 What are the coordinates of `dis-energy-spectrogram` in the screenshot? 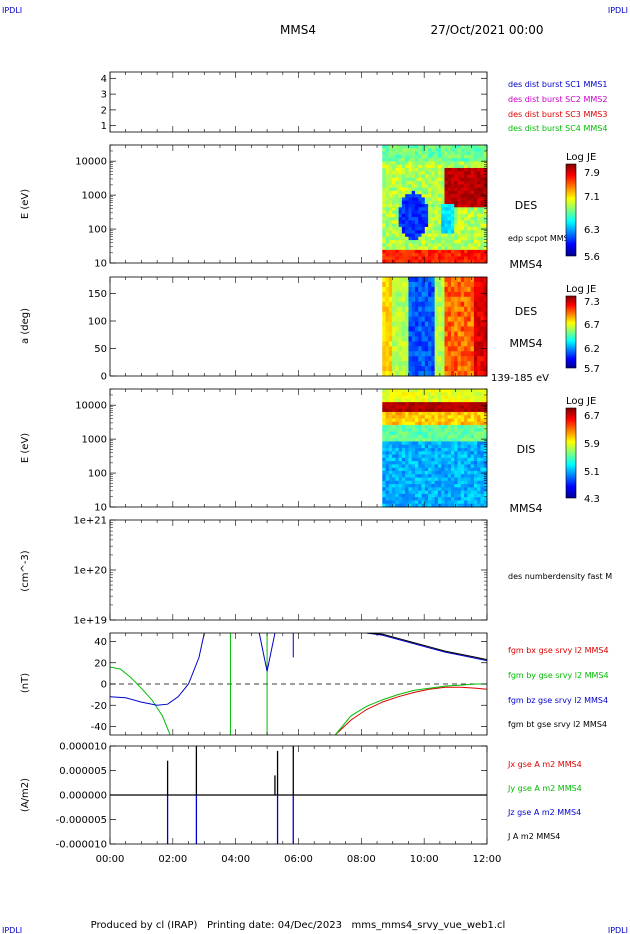 It's located at (435, 448).